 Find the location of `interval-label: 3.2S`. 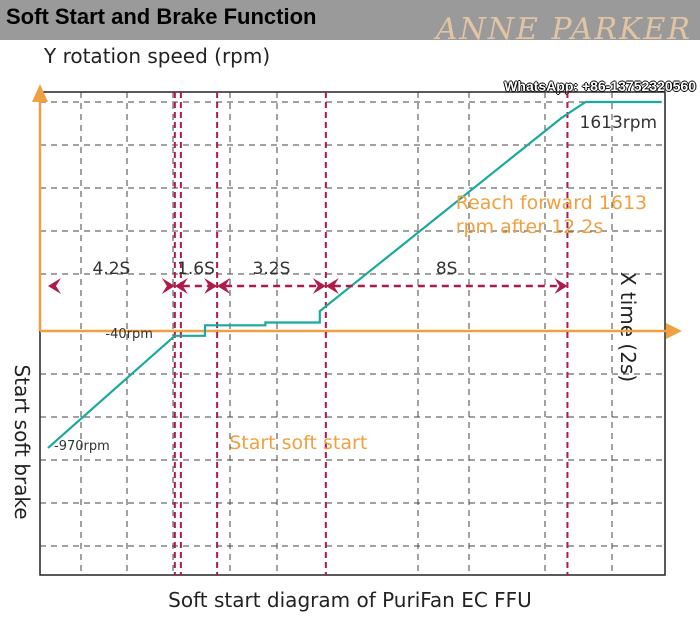

interval-label: 3.2S is located at coordinates (272, 269).